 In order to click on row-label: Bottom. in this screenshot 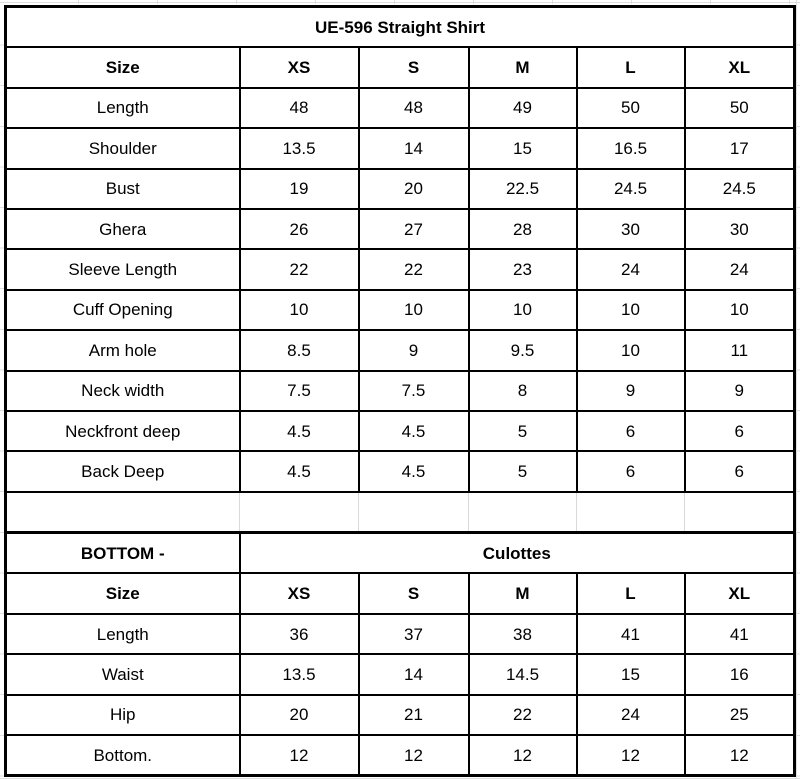, I will do `click(122, 755)`.